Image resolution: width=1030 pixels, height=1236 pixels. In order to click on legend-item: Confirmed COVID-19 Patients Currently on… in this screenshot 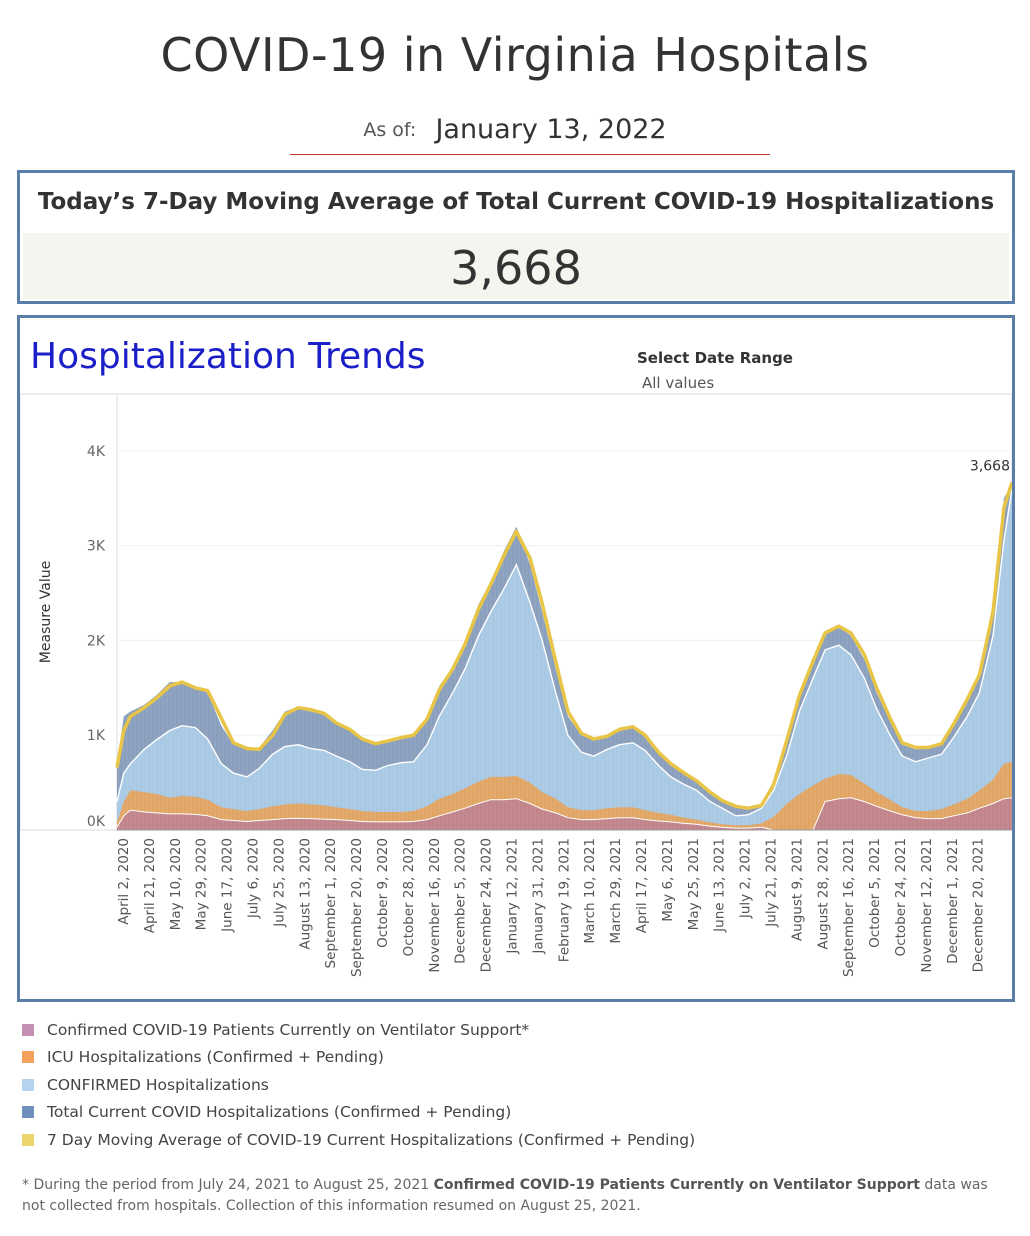, I will do `click(358, 1030)`.